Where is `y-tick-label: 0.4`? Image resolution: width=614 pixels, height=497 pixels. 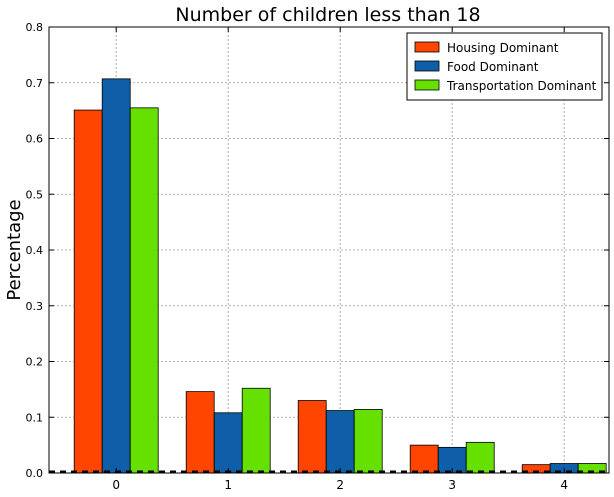
y-tick-label: 0.4 is located at coordinates (35, 250).